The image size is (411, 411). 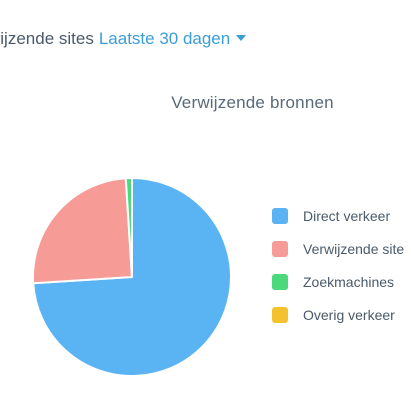 I want to click on legend-label: Overig verkeer, so click(x=349, y=315).